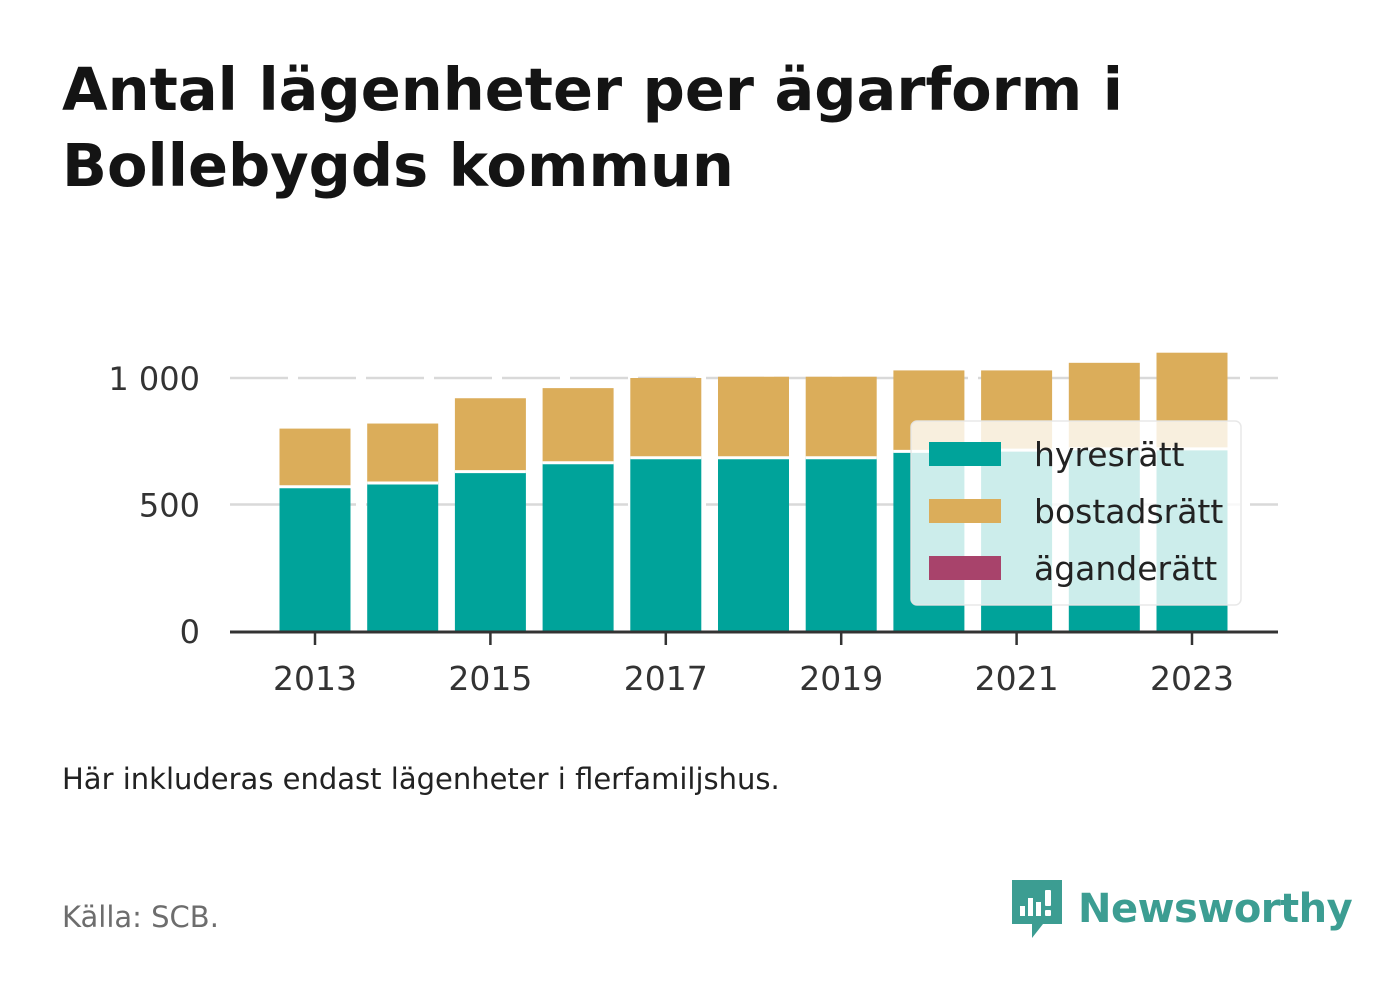  What do you see at coordinates (315, 678) in the screenshot?
I see `x-tick-label: 2013` at bounding box center [315, 678].